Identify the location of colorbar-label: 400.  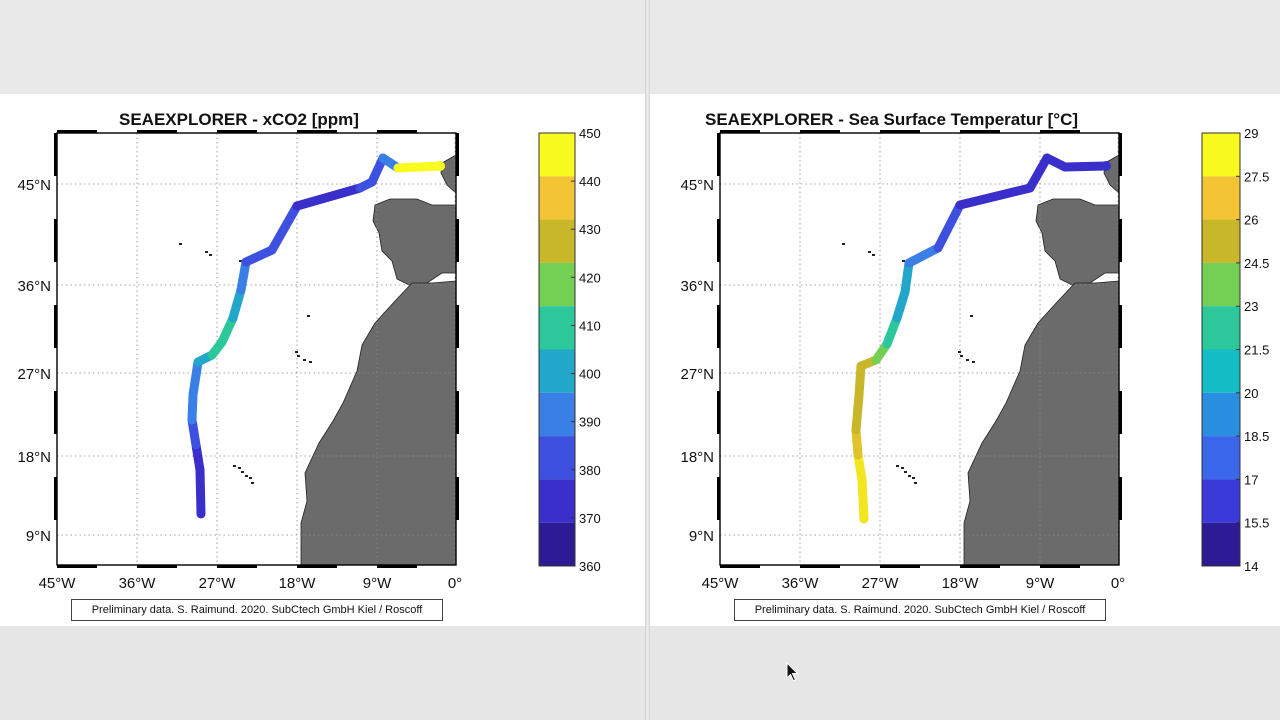
(590, 374).